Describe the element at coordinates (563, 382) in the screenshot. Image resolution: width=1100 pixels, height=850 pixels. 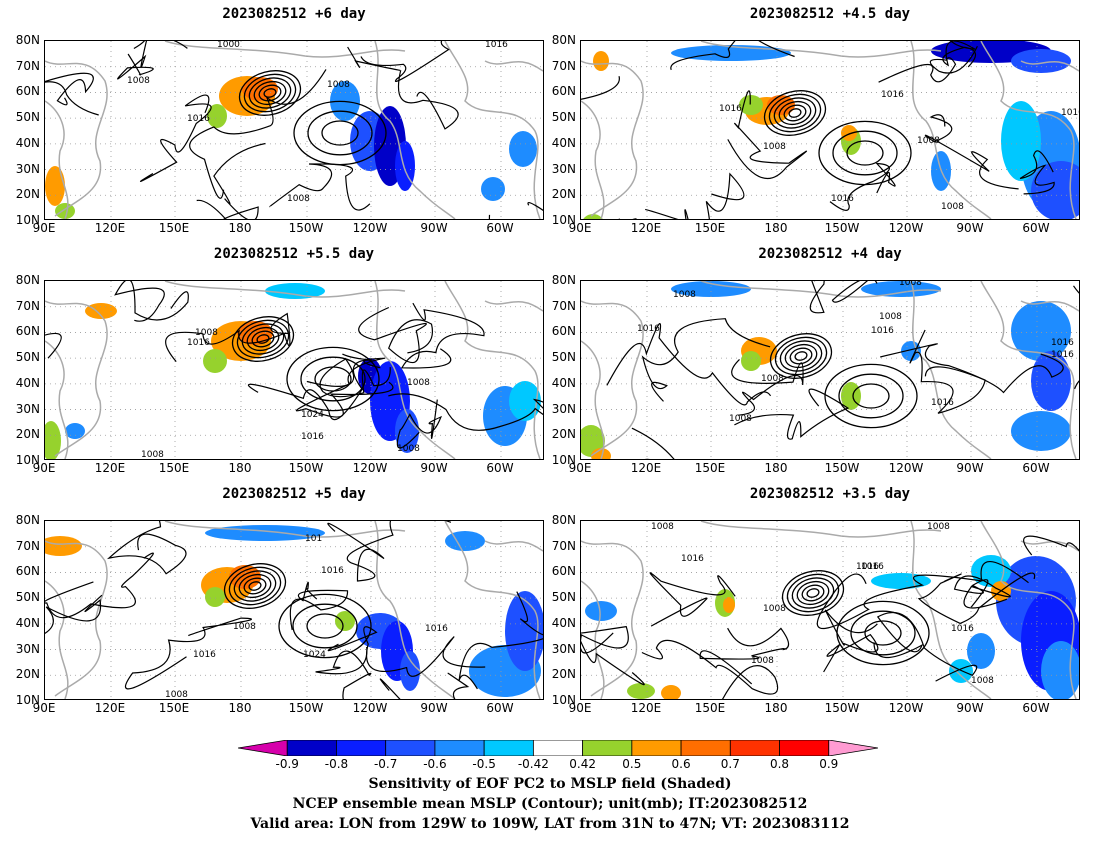
I see `y-tick-label: 40N` at that location.